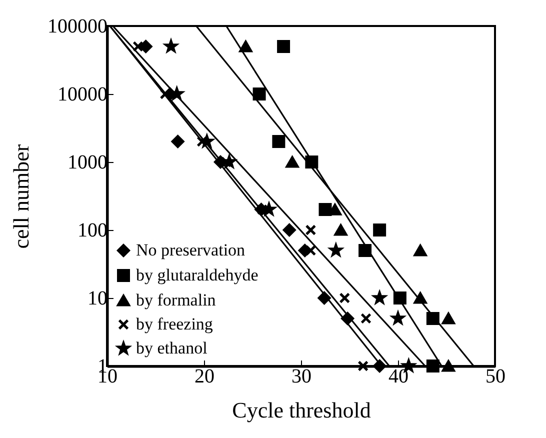 This screenshot has width=546, height=438. What do you see at coordinates (88, 163) in the screenshot?
I see `y-tick-label: 1000` at bounding box center [88, 163].